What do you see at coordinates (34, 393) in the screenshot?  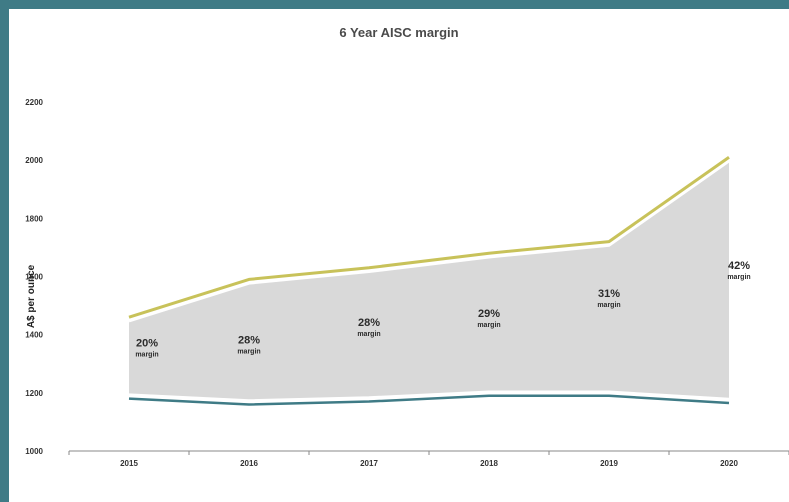 I see `y-tick-label: 1200` at bounding box center [34, 393].